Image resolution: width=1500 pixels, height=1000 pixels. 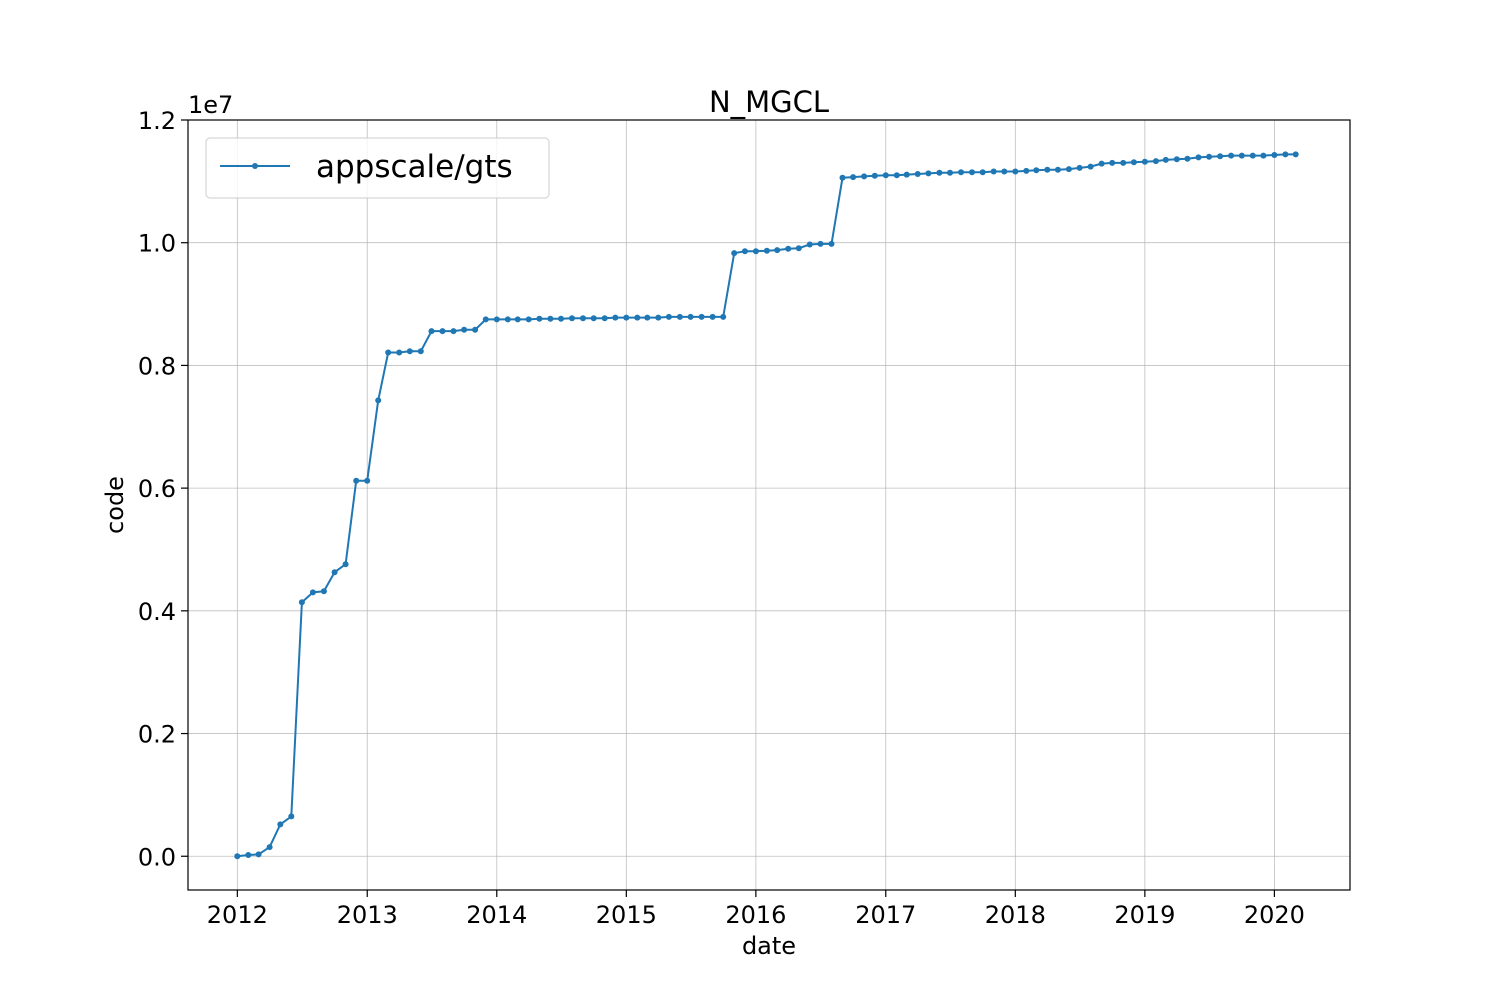 I want to click on legend-entry-label: appscale/gts, so click(x=414, y=167).